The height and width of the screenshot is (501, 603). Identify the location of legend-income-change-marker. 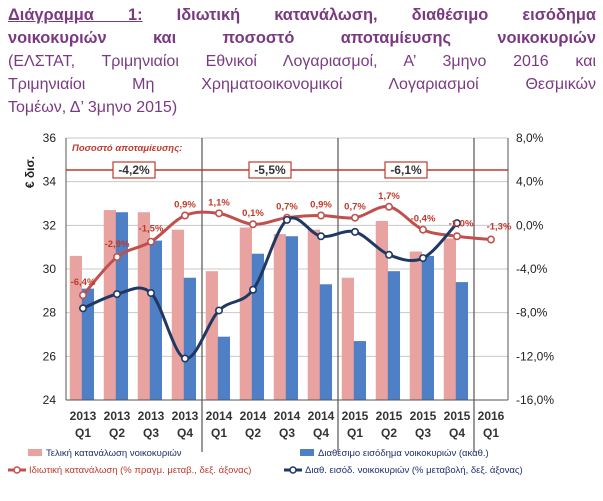
(293, 470).